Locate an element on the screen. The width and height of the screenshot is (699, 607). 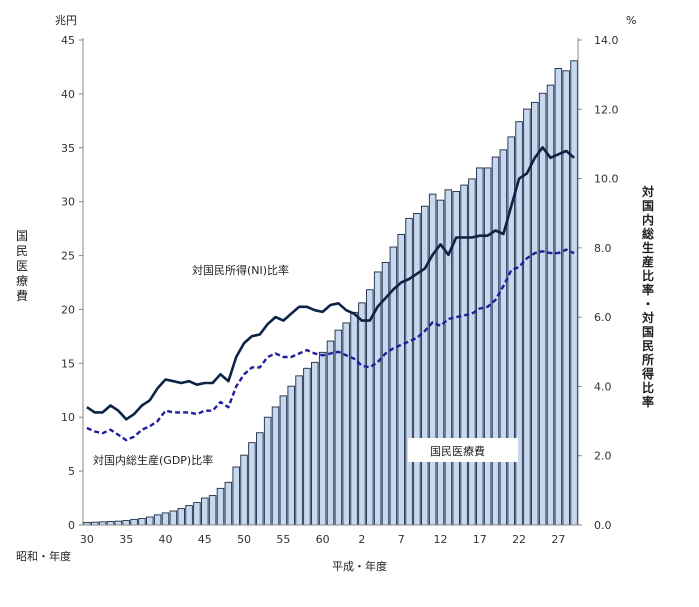
bar-H15 is located at coordinates (464, 355).